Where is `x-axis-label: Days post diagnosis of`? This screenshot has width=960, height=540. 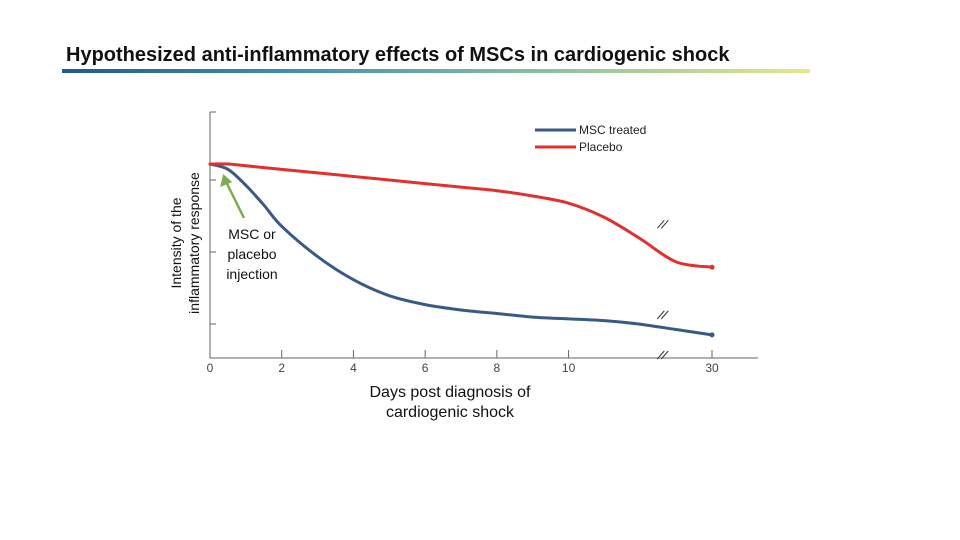 x-axis-label: Days post diagnosis of is located at coordinates (451, 392).